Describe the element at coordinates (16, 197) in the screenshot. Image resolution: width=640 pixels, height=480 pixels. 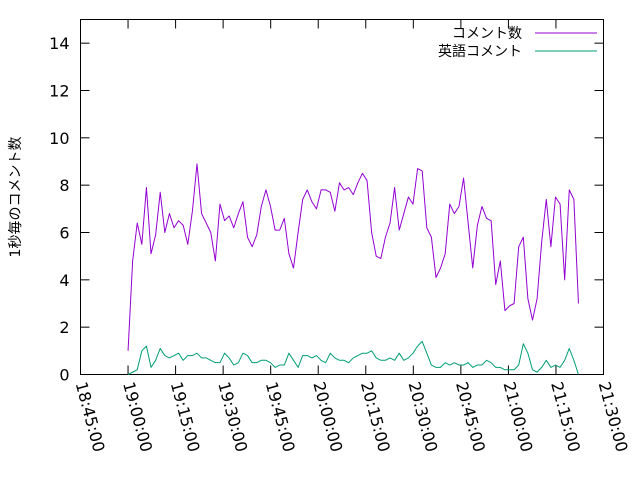
I see `y-axis-title: 1秒毎のコメント数` at that location.